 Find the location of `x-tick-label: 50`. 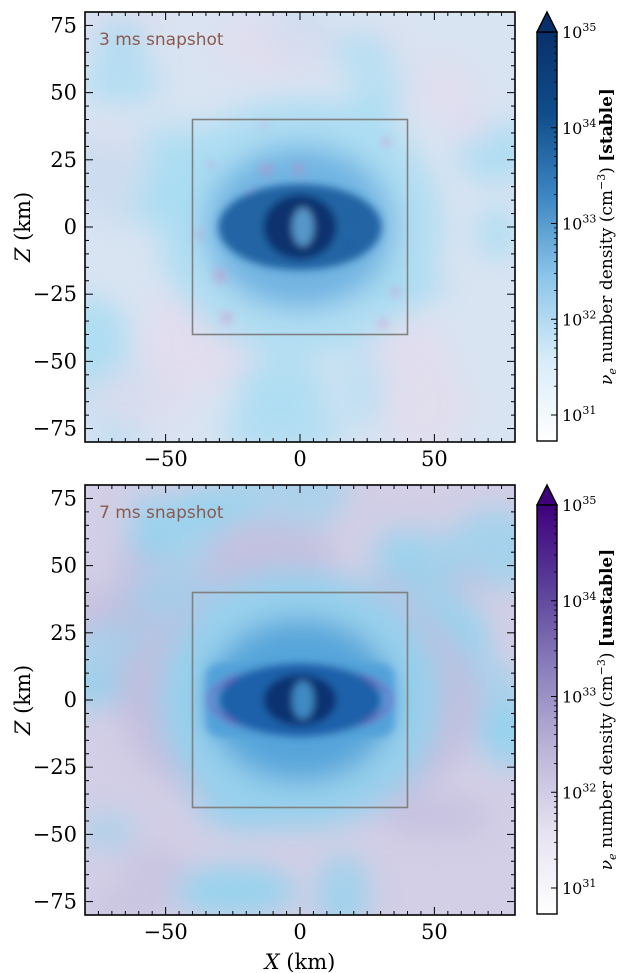

x-tick-label: 50 is located at coordinates (434, 459).